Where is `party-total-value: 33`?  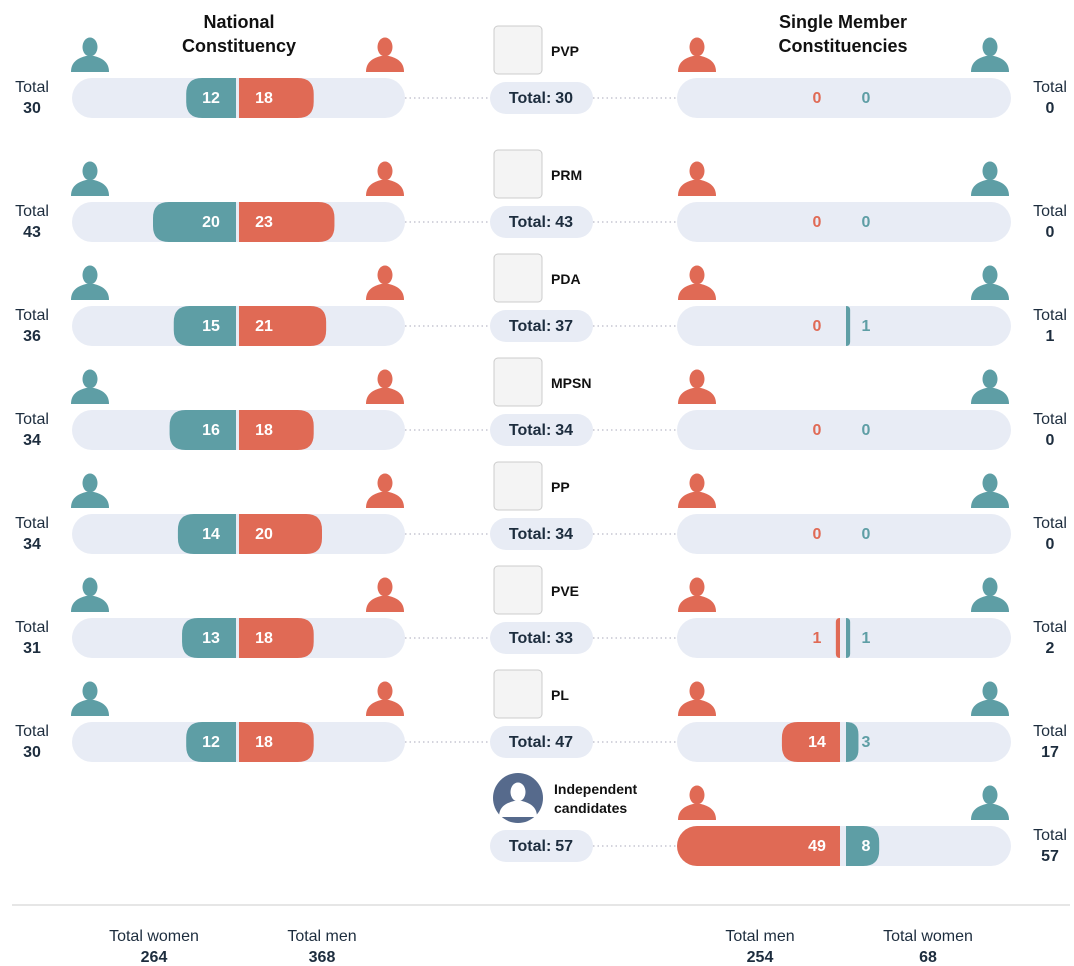 party-total-value: 33 is located at coordinates (564, 638).